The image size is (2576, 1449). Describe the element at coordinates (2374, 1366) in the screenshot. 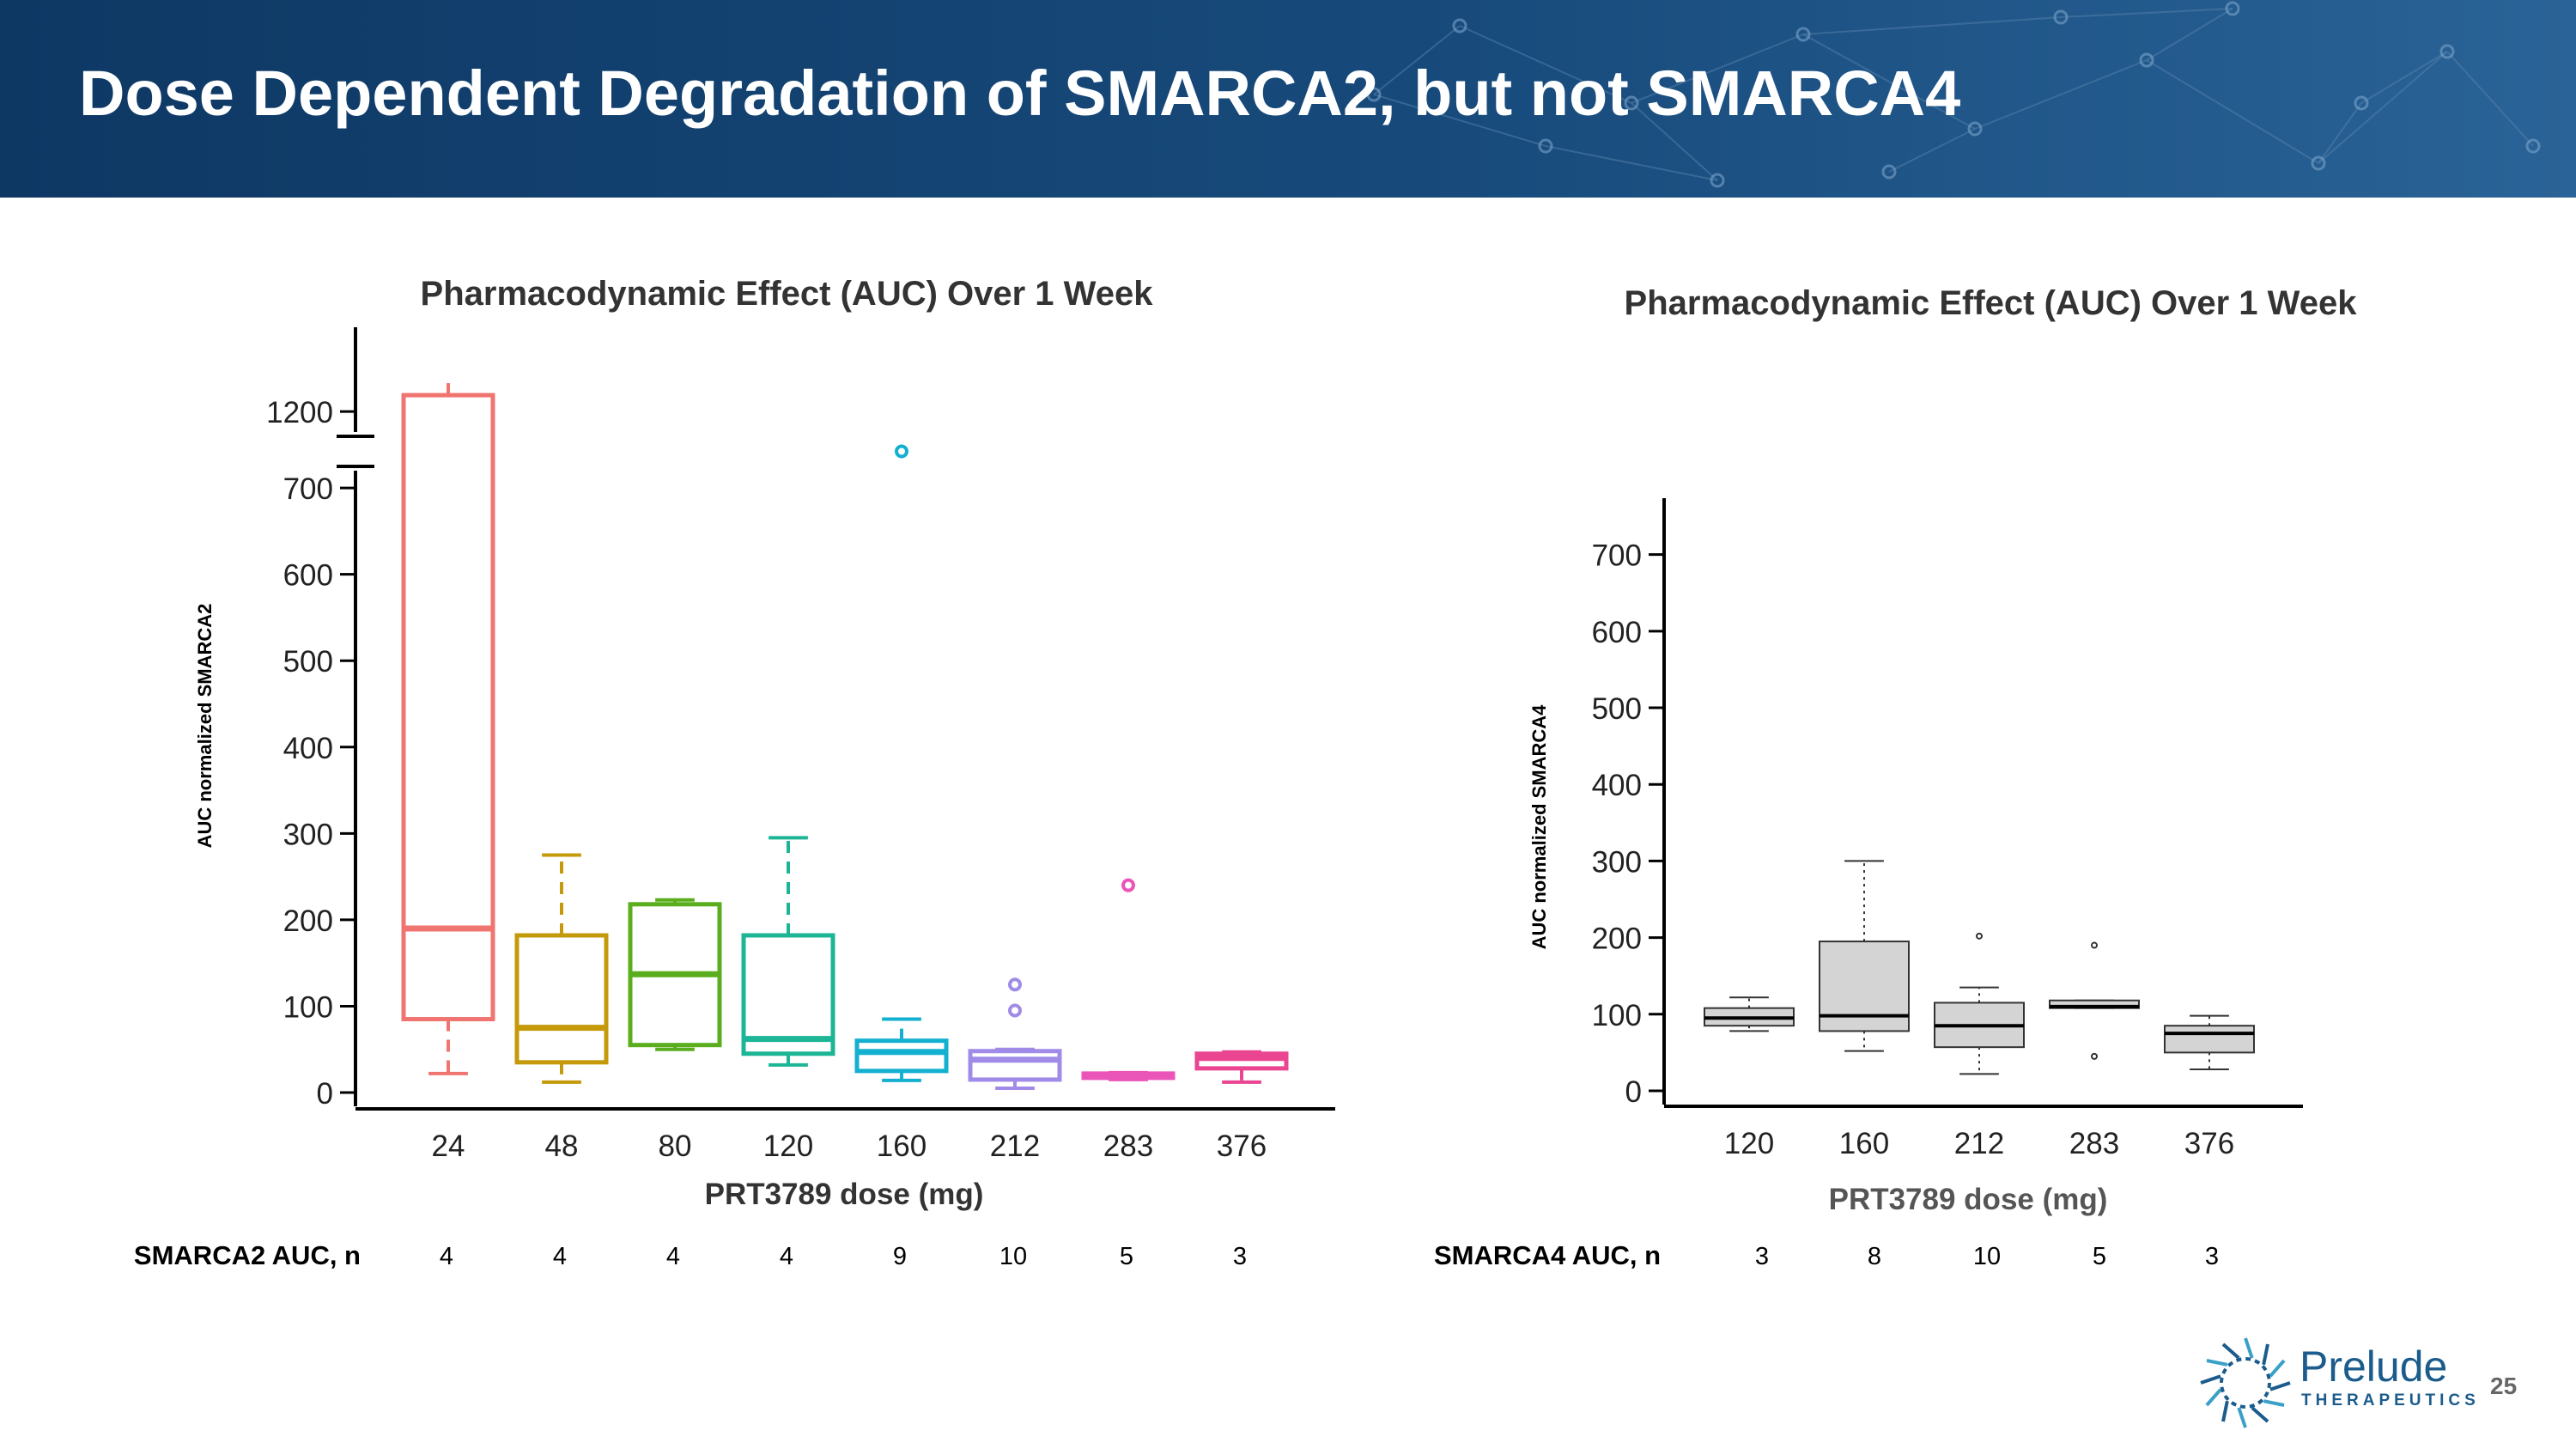

I see `brand-name: Prelude` at that location.